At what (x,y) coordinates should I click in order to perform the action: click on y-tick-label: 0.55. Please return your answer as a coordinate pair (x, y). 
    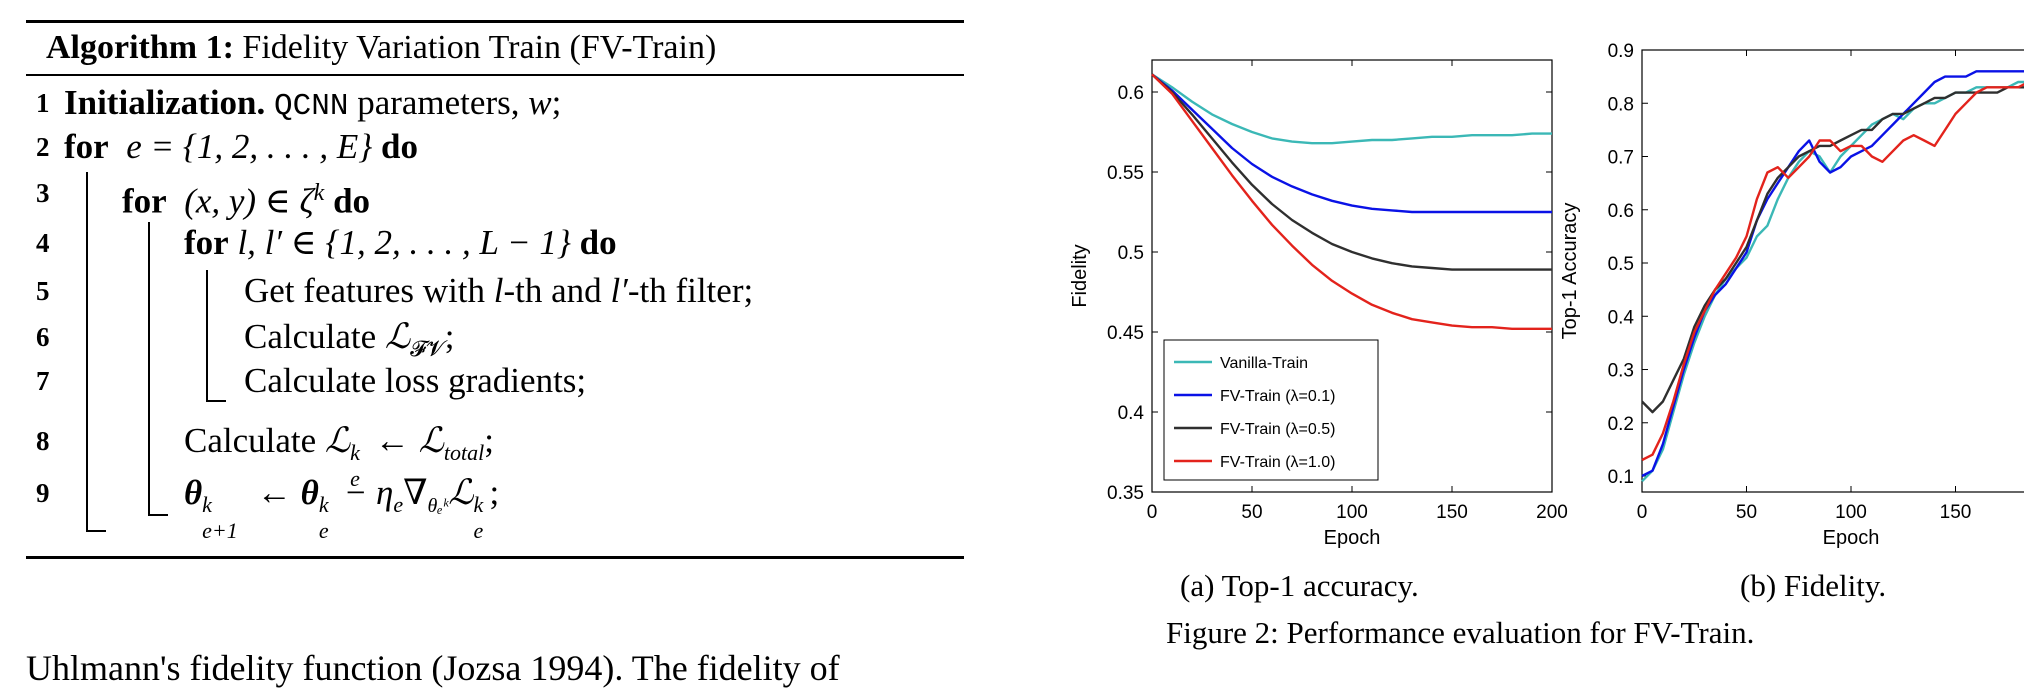
    Looking at the image, I should click on (1125, 173).